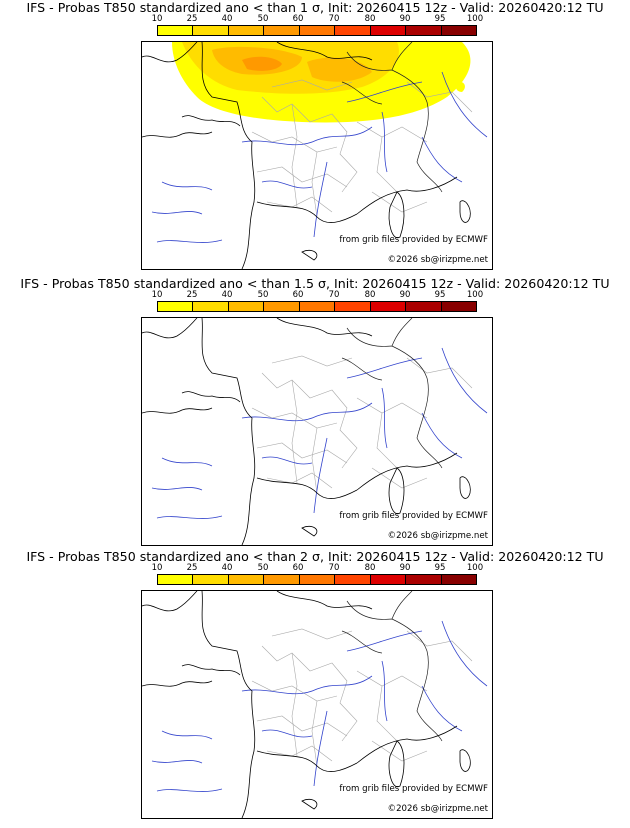 The width and height of the screenshot is (630, 828). What do you see at coordinates (339, 69) in the screenshot?
I see `prob-area-40b` at bounding box center [339, 69].